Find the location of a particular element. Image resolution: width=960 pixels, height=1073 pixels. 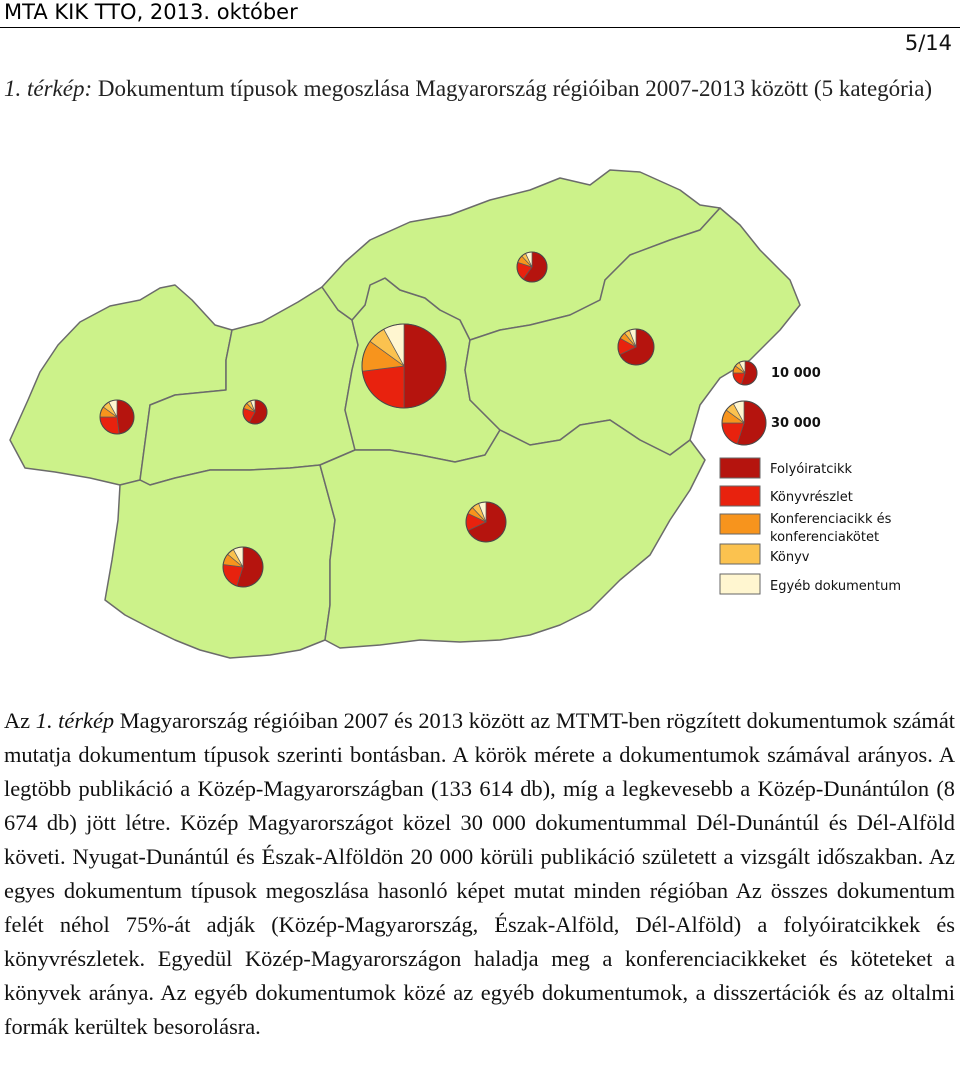

legend-item-konferencia: Konferenciacikk és konferenciakötet is located at coordinates (805, 528).